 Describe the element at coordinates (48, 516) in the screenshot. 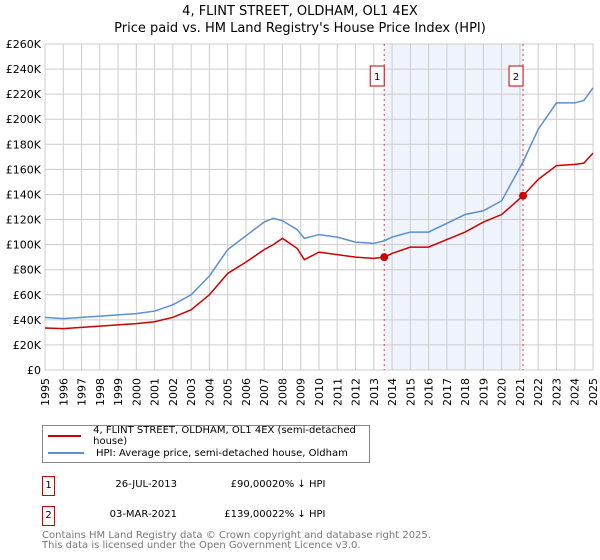

I see `transaction-number: 2` at that location.